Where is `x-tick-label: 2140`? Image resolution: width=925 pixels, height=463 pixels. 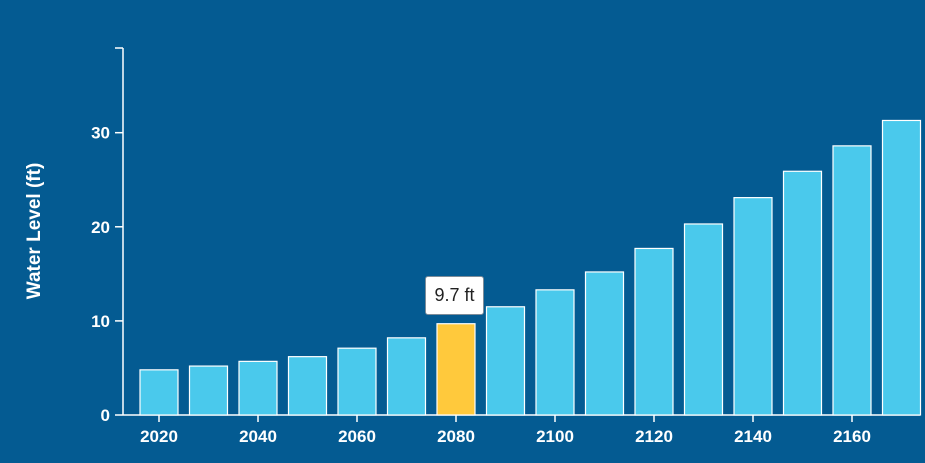 x-tick-label: 2140 is located at coordinates (753, 436).